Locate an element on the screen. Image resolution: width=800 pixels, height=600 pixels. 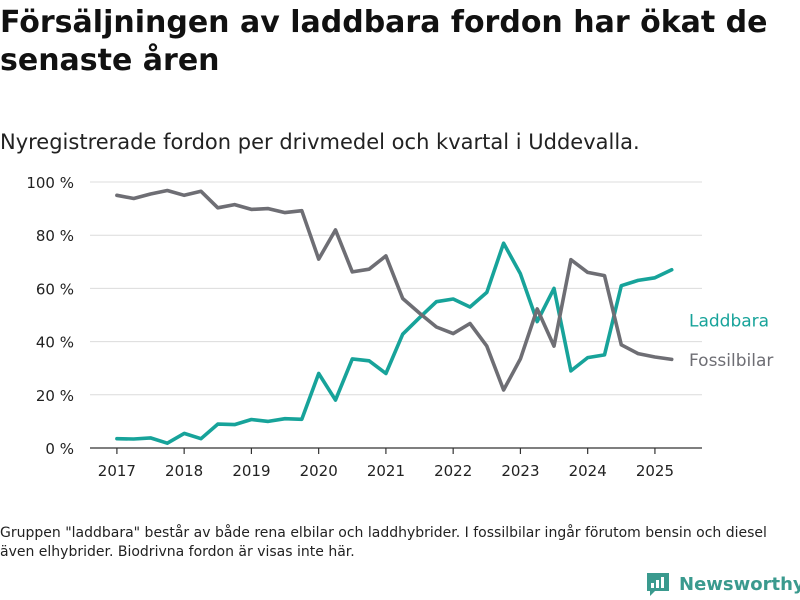
newsworthy-logo-icon is located at coordinates (658, 584).